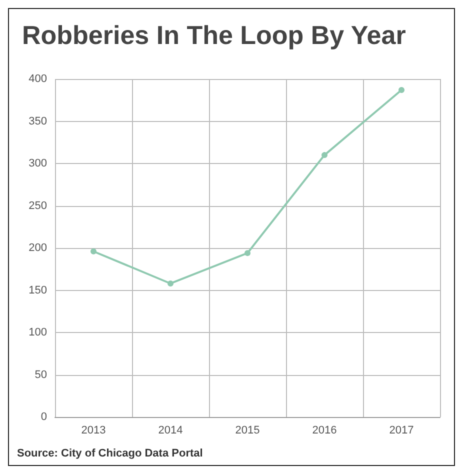 This screenshot has height=474, width=463. Describe the element at coordinates (170, 430) in the screenshot. I see `x-tick-label: 2014` at that location.